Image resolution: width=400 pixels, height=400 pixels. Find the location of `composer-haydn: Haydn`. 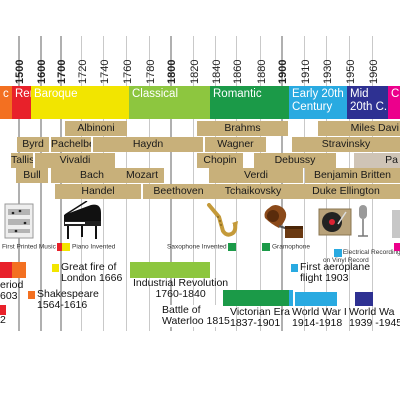

composer-haydn: Haydn is located at coordinates (148, 144).